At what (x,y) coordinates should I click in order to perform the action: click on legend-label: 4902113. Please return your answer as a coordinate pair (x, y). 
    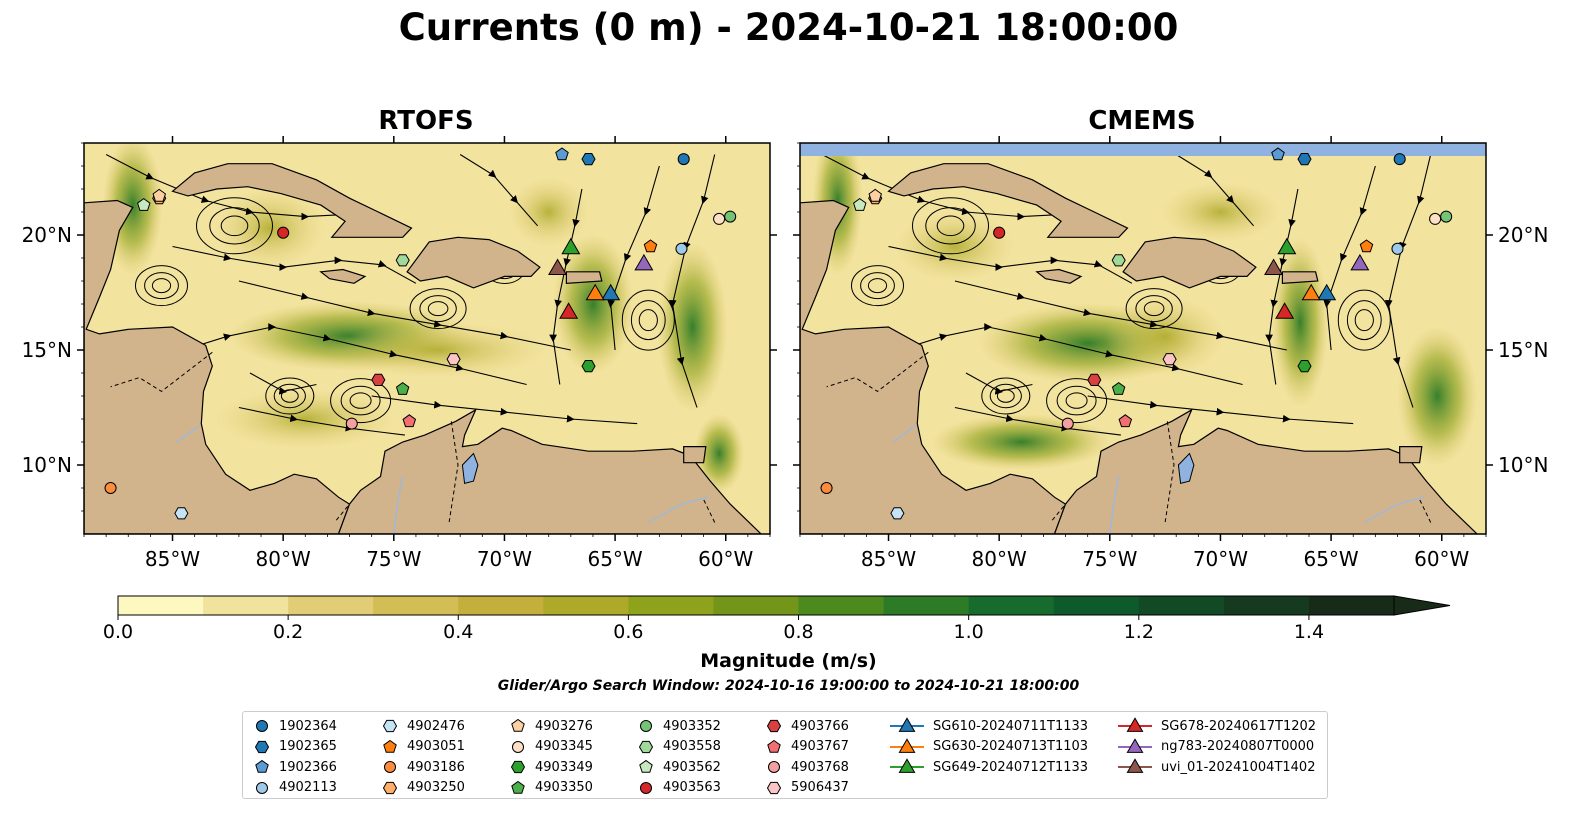
    Looking at the image, I should click on (308, 788).